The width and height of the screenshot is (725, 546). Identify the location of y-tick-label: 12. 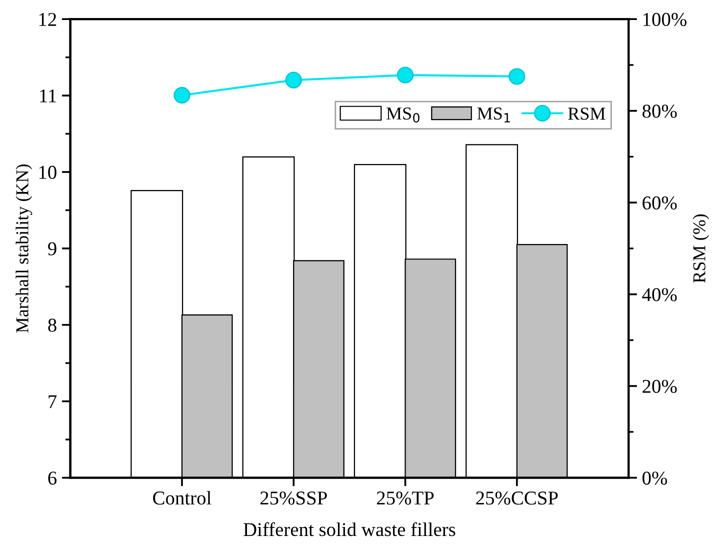
(47, 19).